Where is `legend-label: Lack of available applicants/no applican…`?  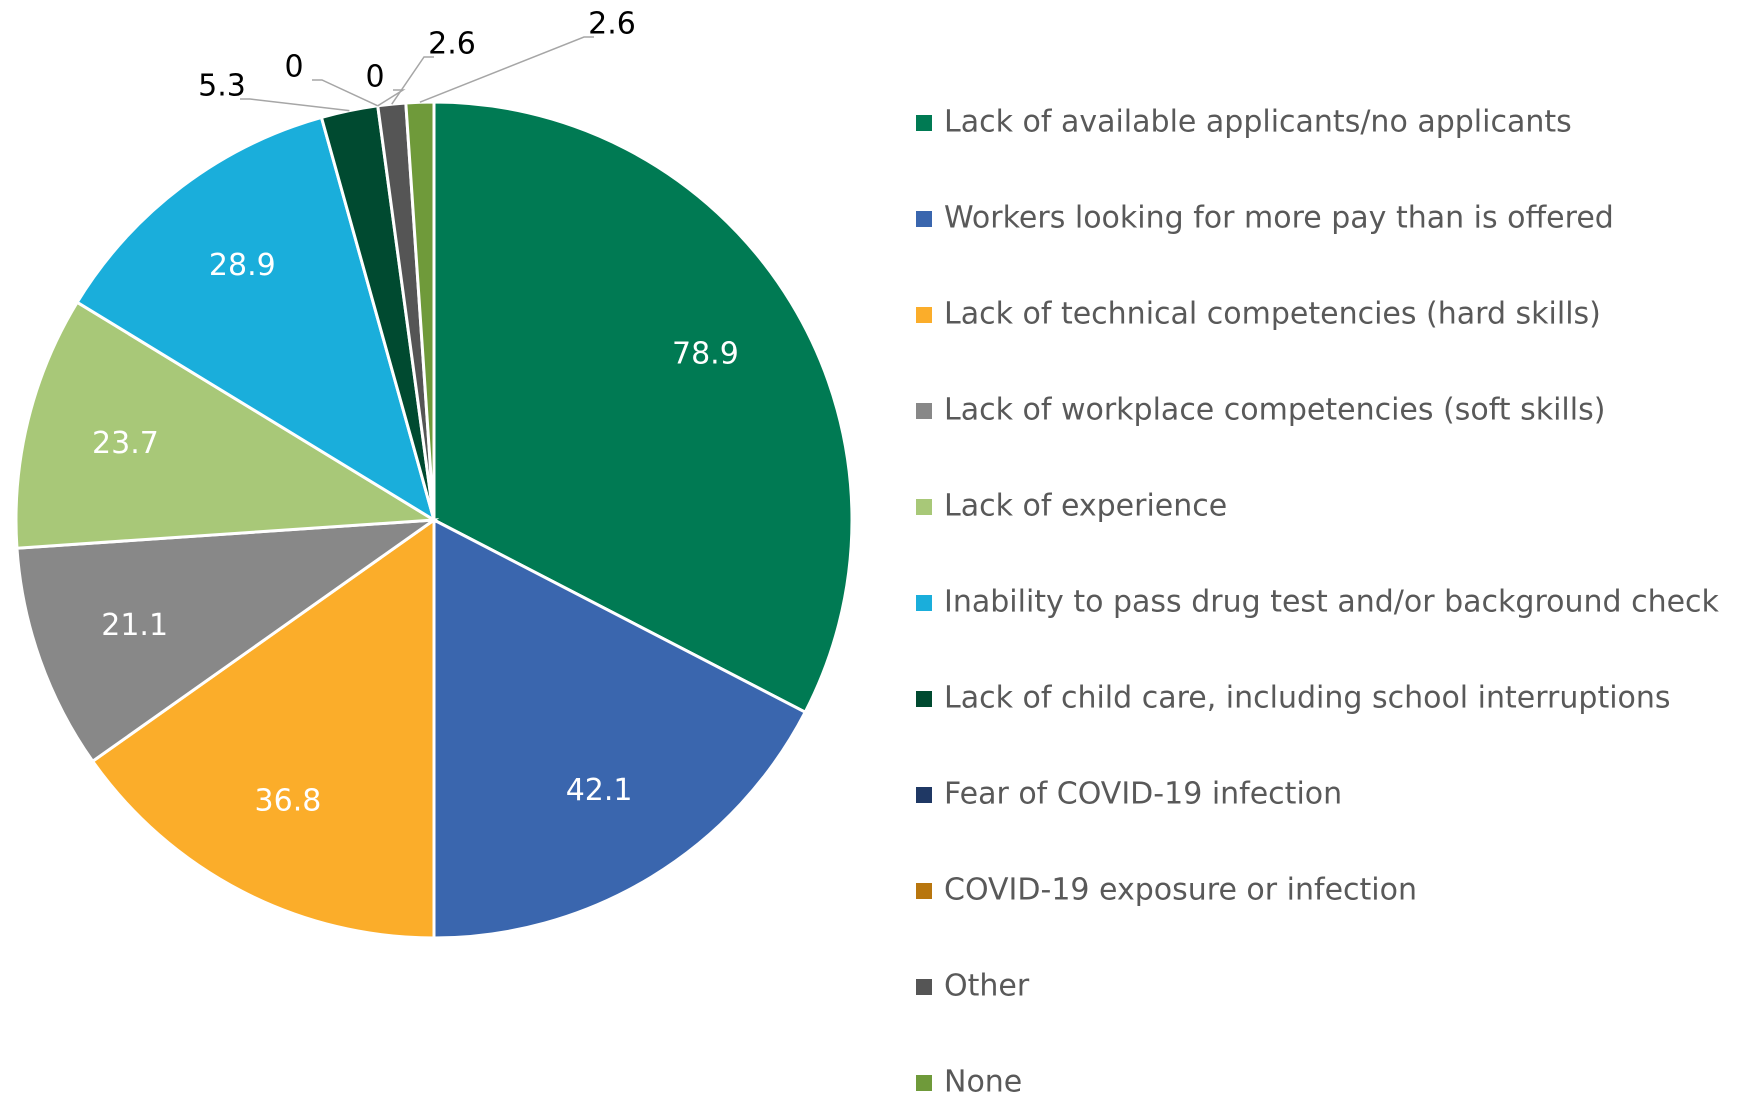
legend-label: Lack of available applicants/no applican… is located at coordinates (1258, 122).